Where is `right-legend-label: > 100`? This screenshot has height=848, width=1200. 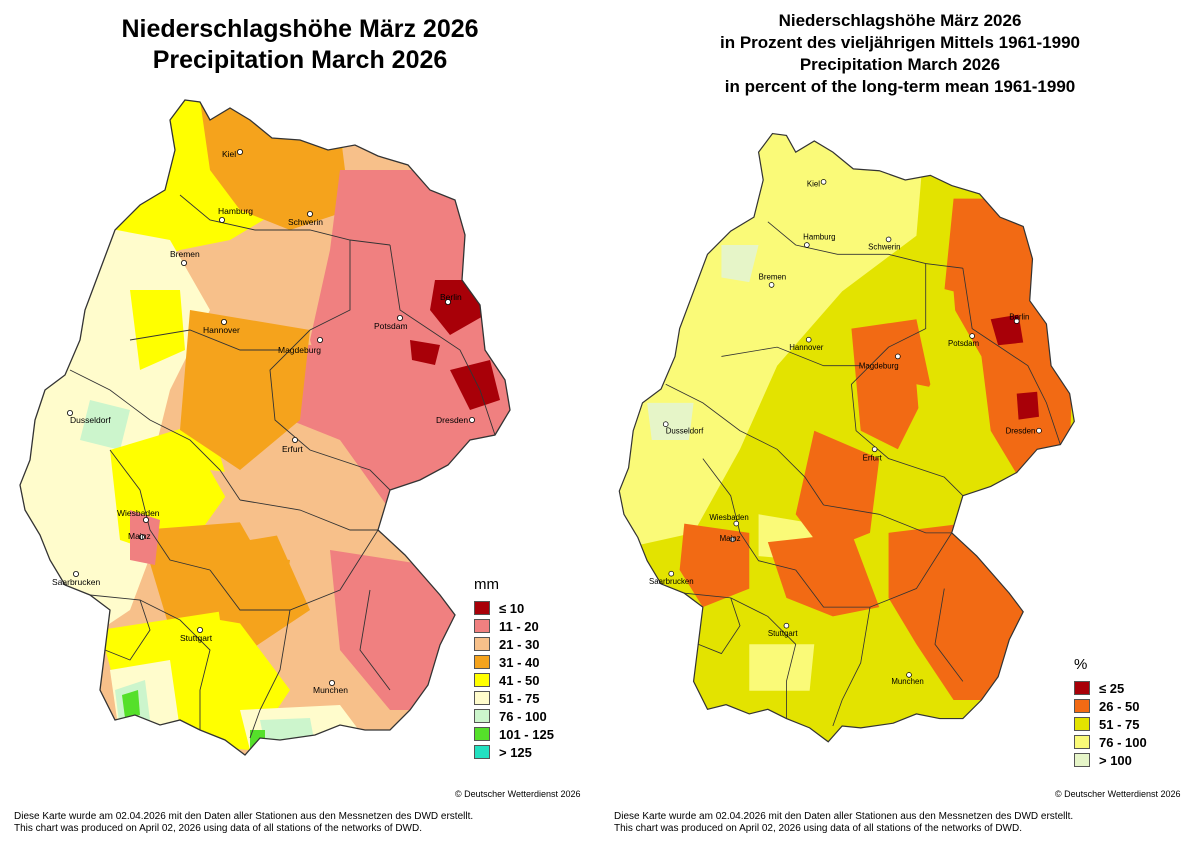
right-legend-label: > 100 is located at coordinates (1115, 760).